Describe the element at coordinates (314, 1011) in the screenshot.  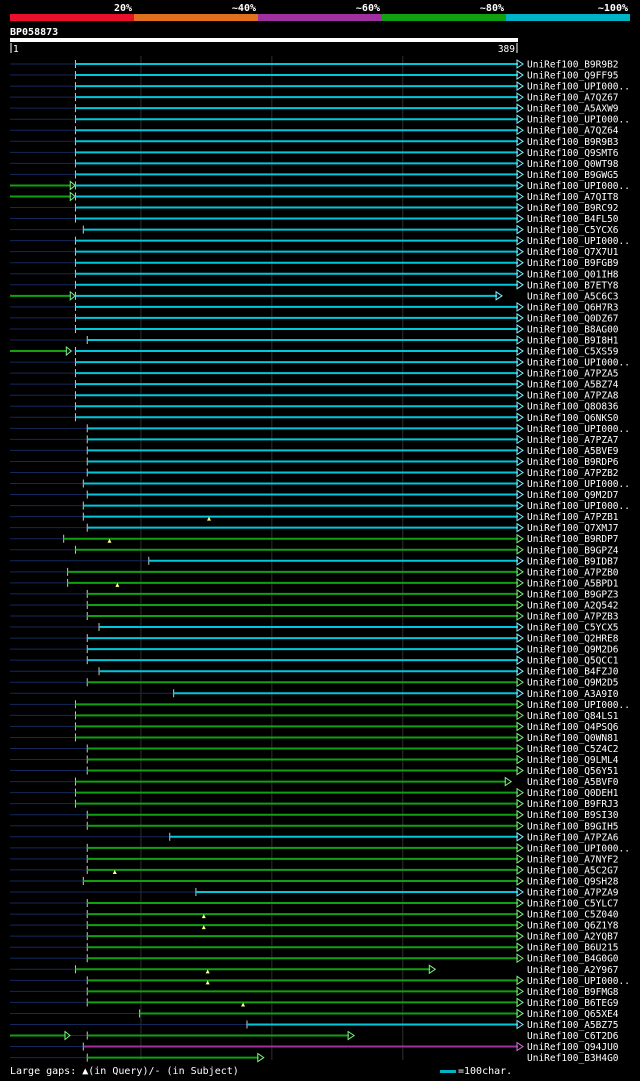
I see `hit-row: UniRef100_Q65XE4` at that location.